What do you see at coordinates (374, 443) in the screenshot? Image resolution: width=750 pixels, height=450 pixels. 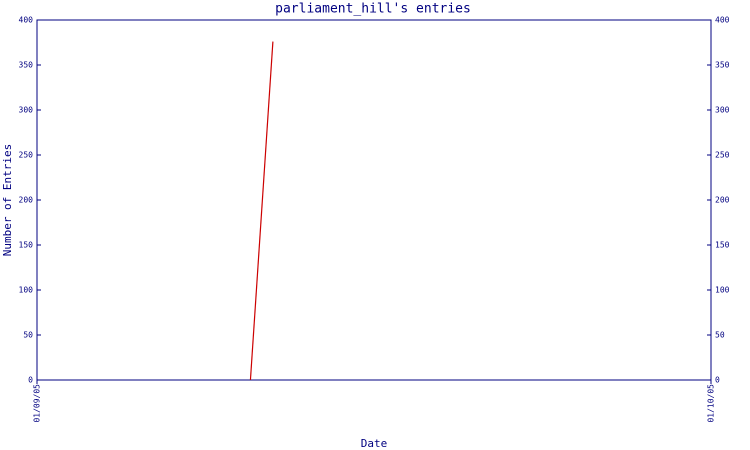 I see `x-axis-label: Date` at bounding box center [374, 443].